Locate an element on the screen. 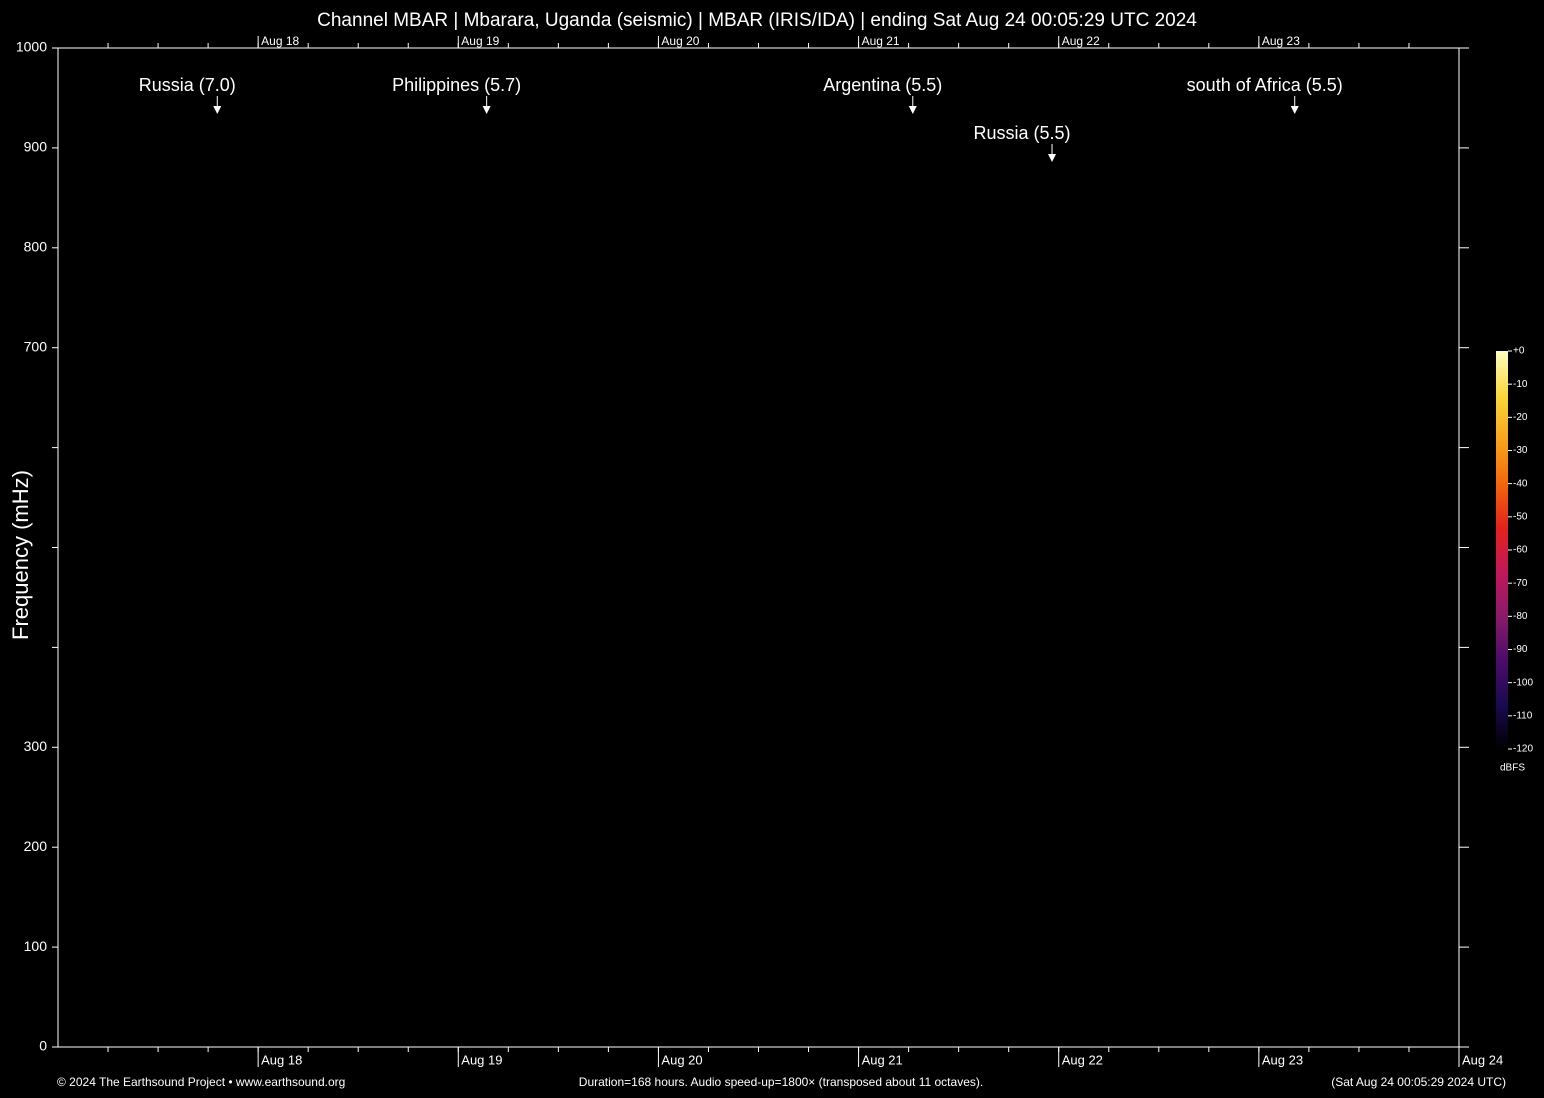 This screenshot has width=1544, height=1098. y-tick-label: 300 is located at coordinates (36, 746).